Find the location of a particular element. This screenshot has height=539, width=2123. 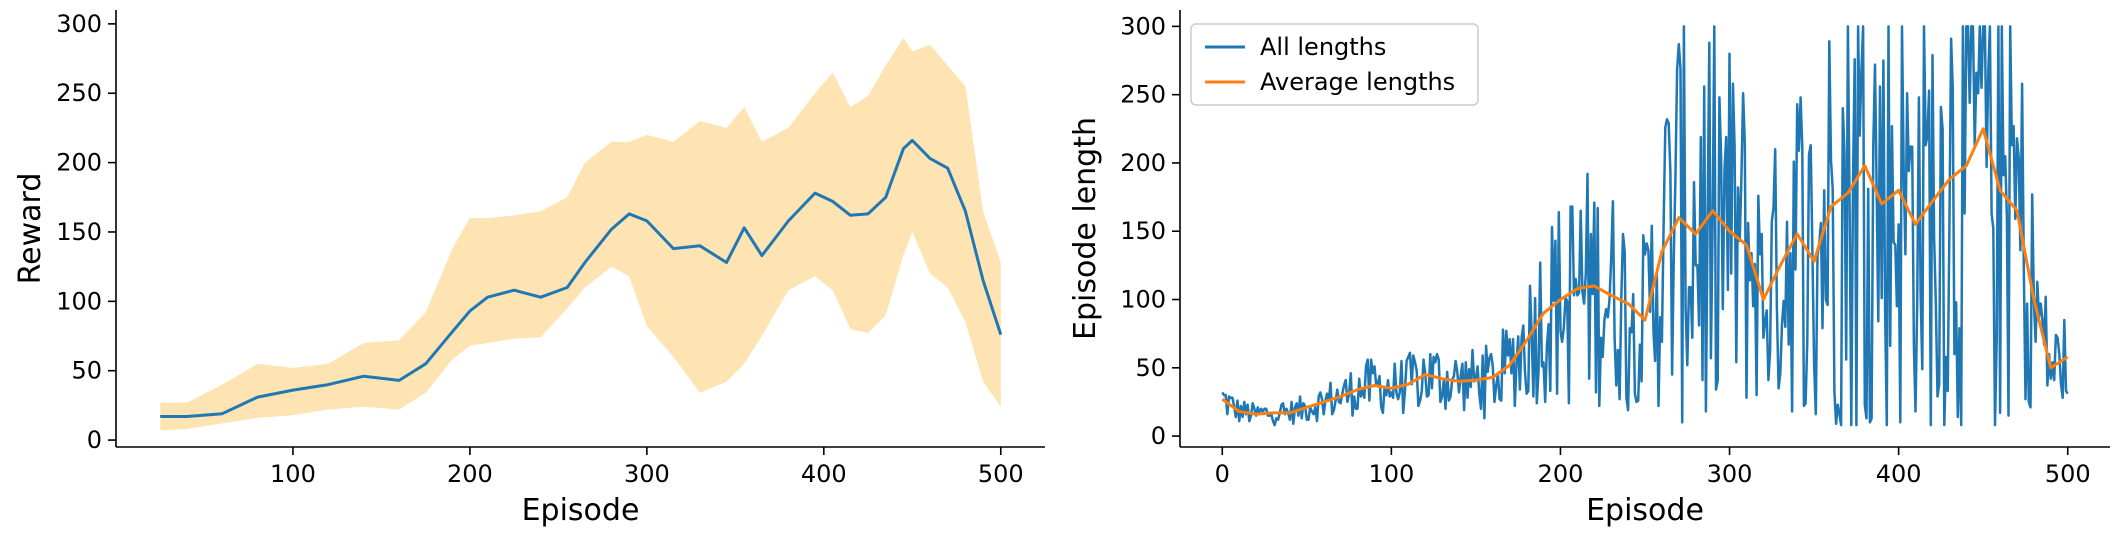

legend: All lengths Average lengths is located at coordinates (1334, 64).